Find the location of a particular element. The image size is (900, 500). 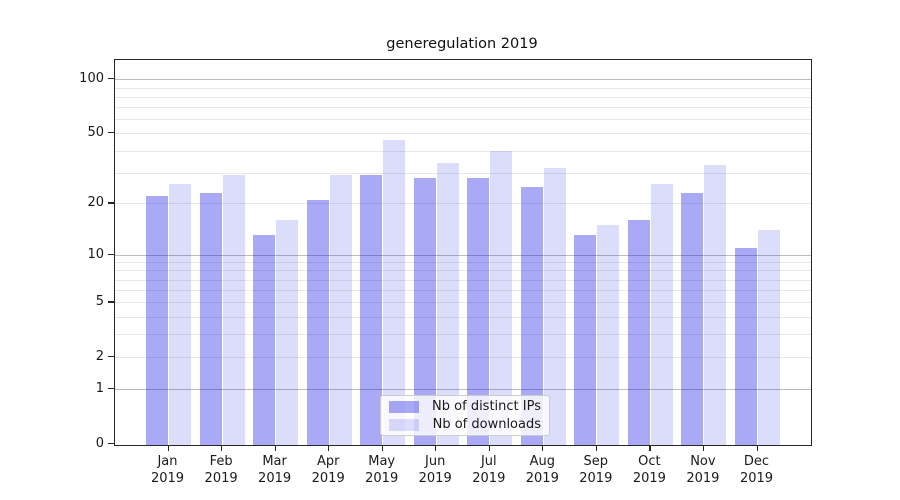

legend-label-distinct-ips: Nb of distinct IPs is located at coordinates (486, 406).